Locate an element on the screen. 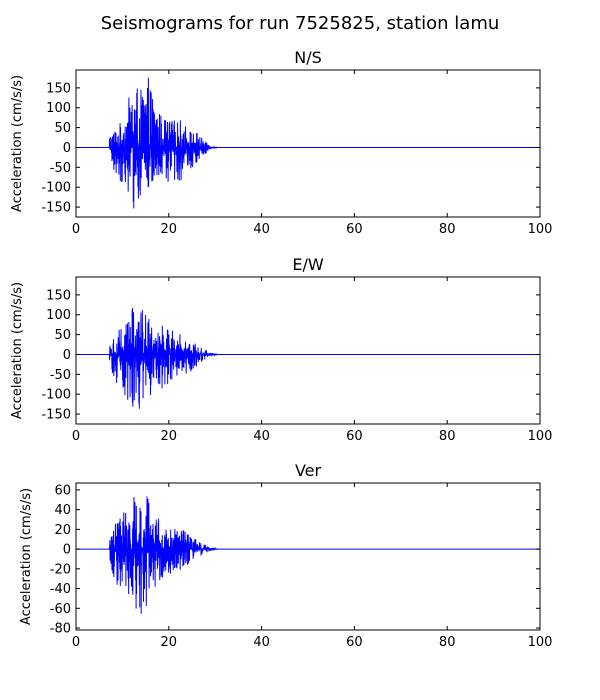 The width and height of the screenshot is (600, 700). trace-ver is located at coordinates (308, 555).